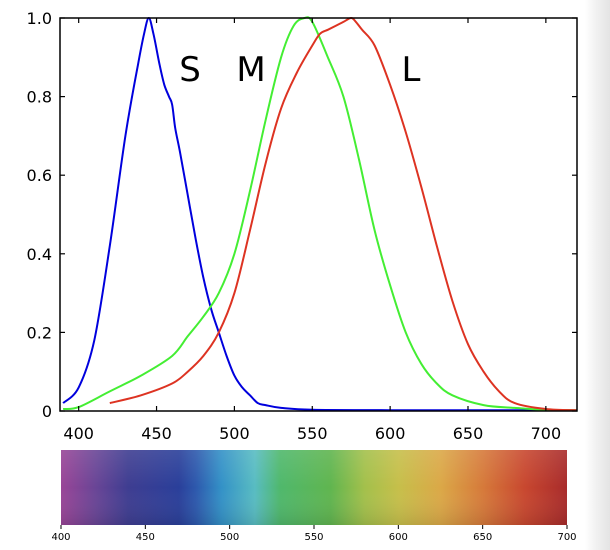  I want to click on spectrum-tick-label: 500, so click(229, 537).